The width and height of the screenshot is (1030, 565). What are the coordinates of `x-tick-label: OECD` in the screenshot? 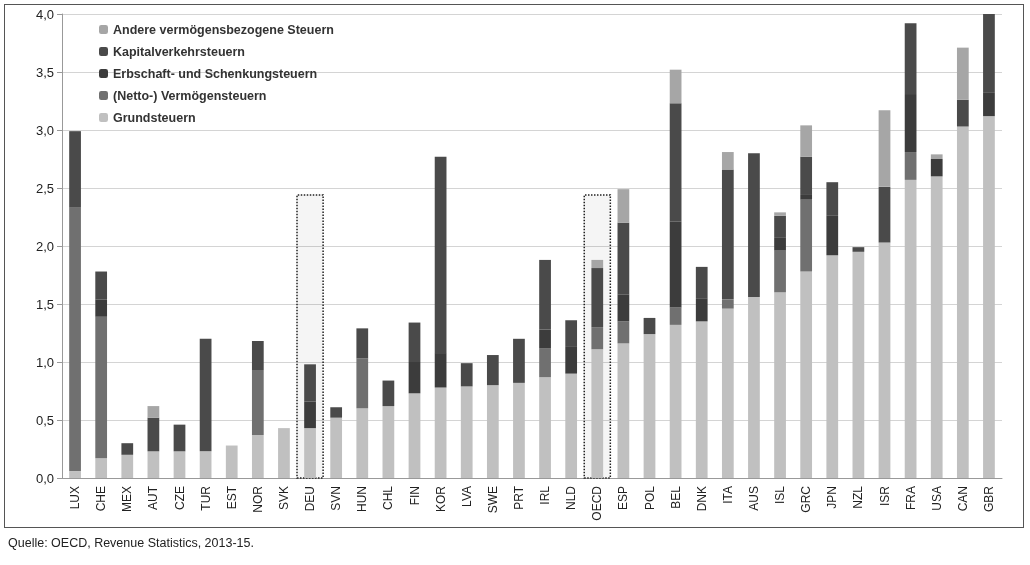 It's located at (597, 503).